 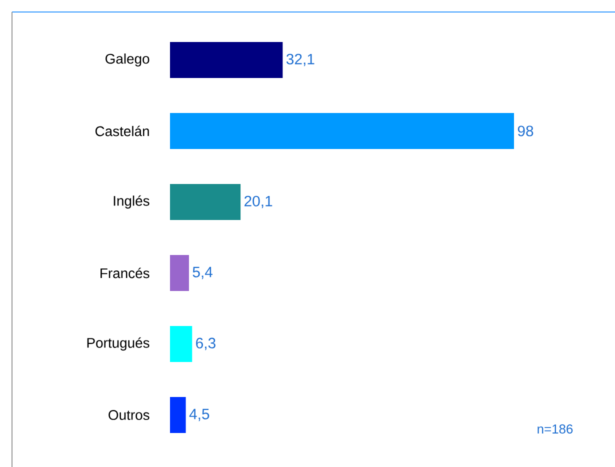 I want to click on text: n=186, so click(x=555, y=429).